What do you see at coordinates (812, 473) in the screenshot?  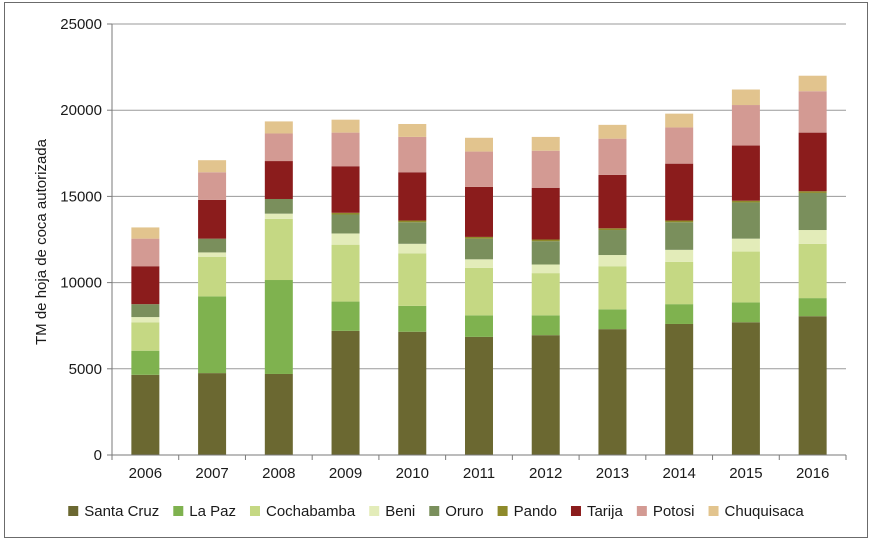 I see `x-tick-label: 2016` at bounding box center [812, 473].